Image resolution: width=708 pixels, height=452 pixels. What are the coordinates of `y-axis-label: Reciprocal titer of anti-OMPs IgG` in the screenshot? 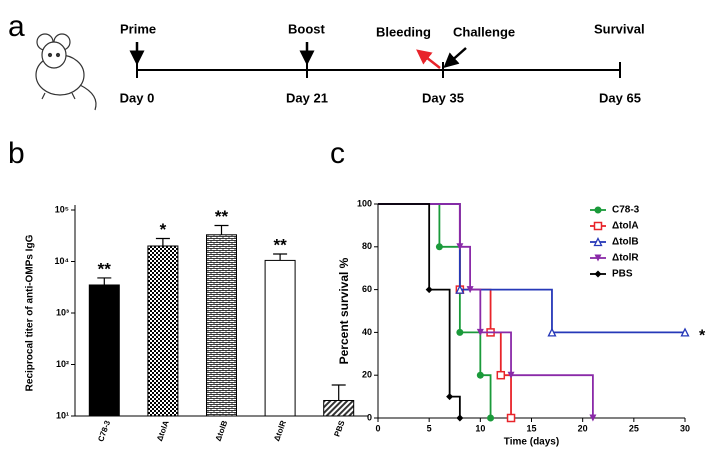 It's located at (30, 312).